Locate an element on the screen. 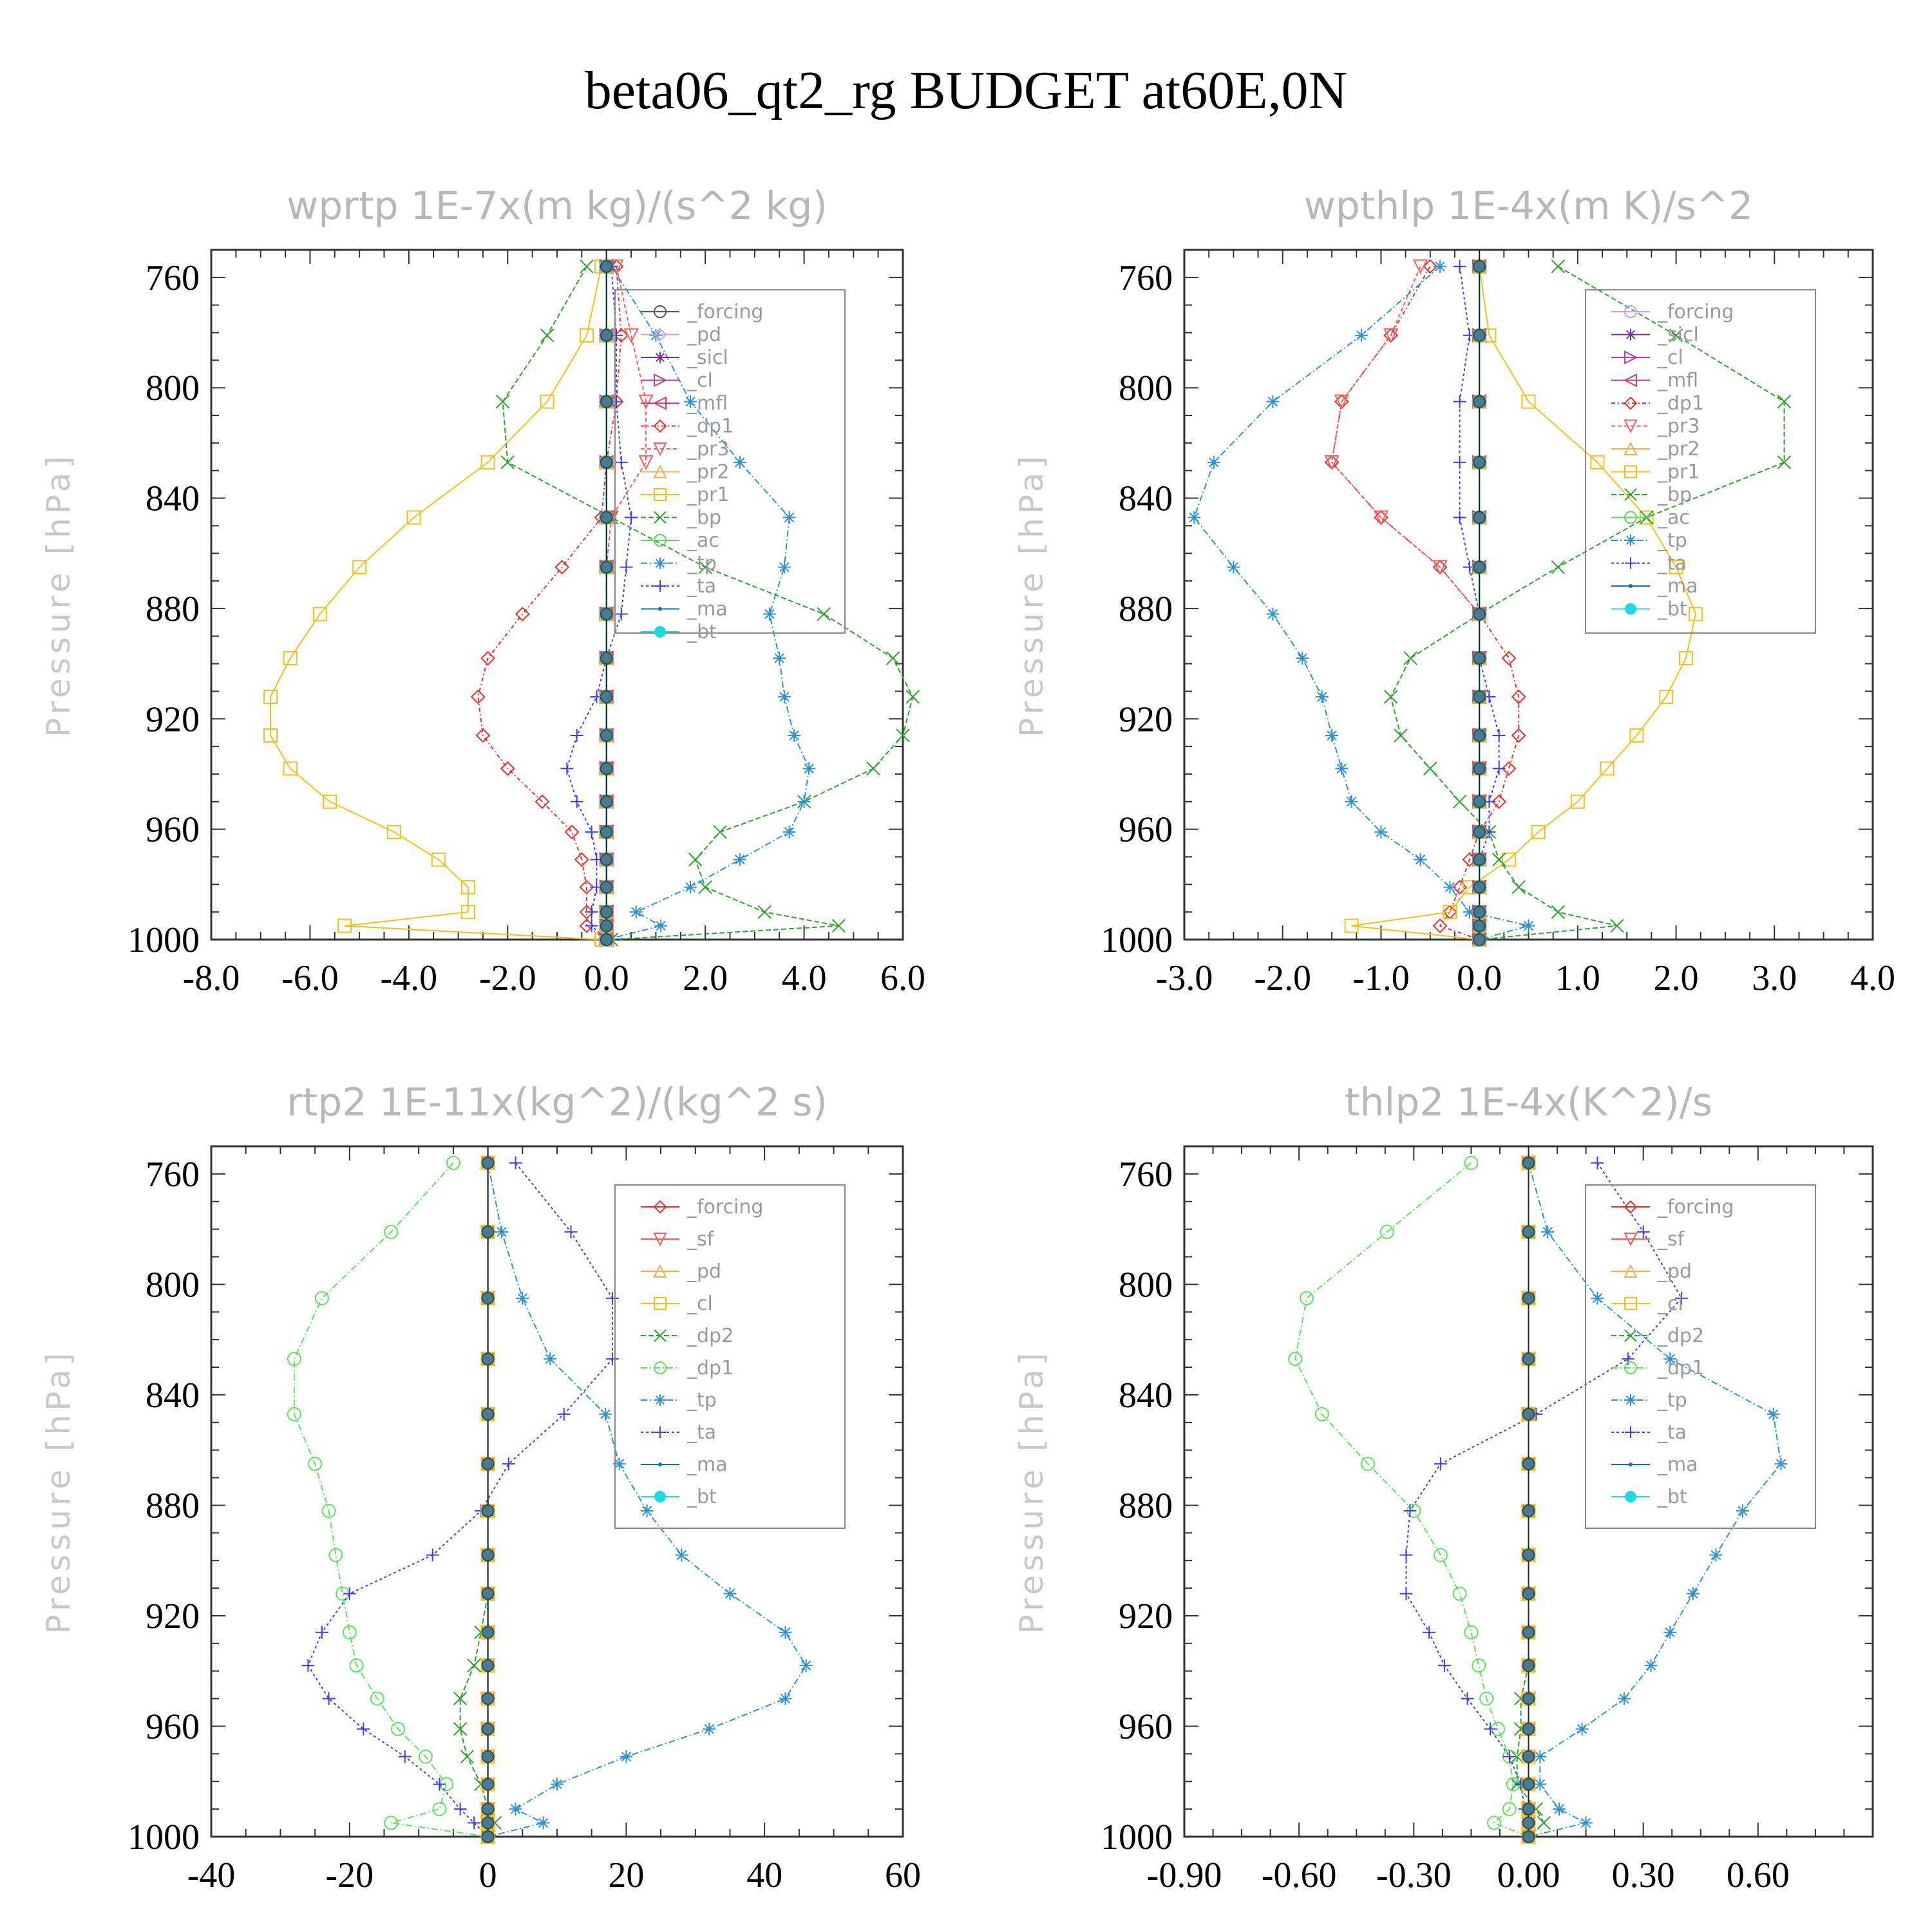 The image size is (1932, 1932). panel-title: wprtp 1E-7x(m kg)/(s^2 kg) is located at coordinates (557, 207).